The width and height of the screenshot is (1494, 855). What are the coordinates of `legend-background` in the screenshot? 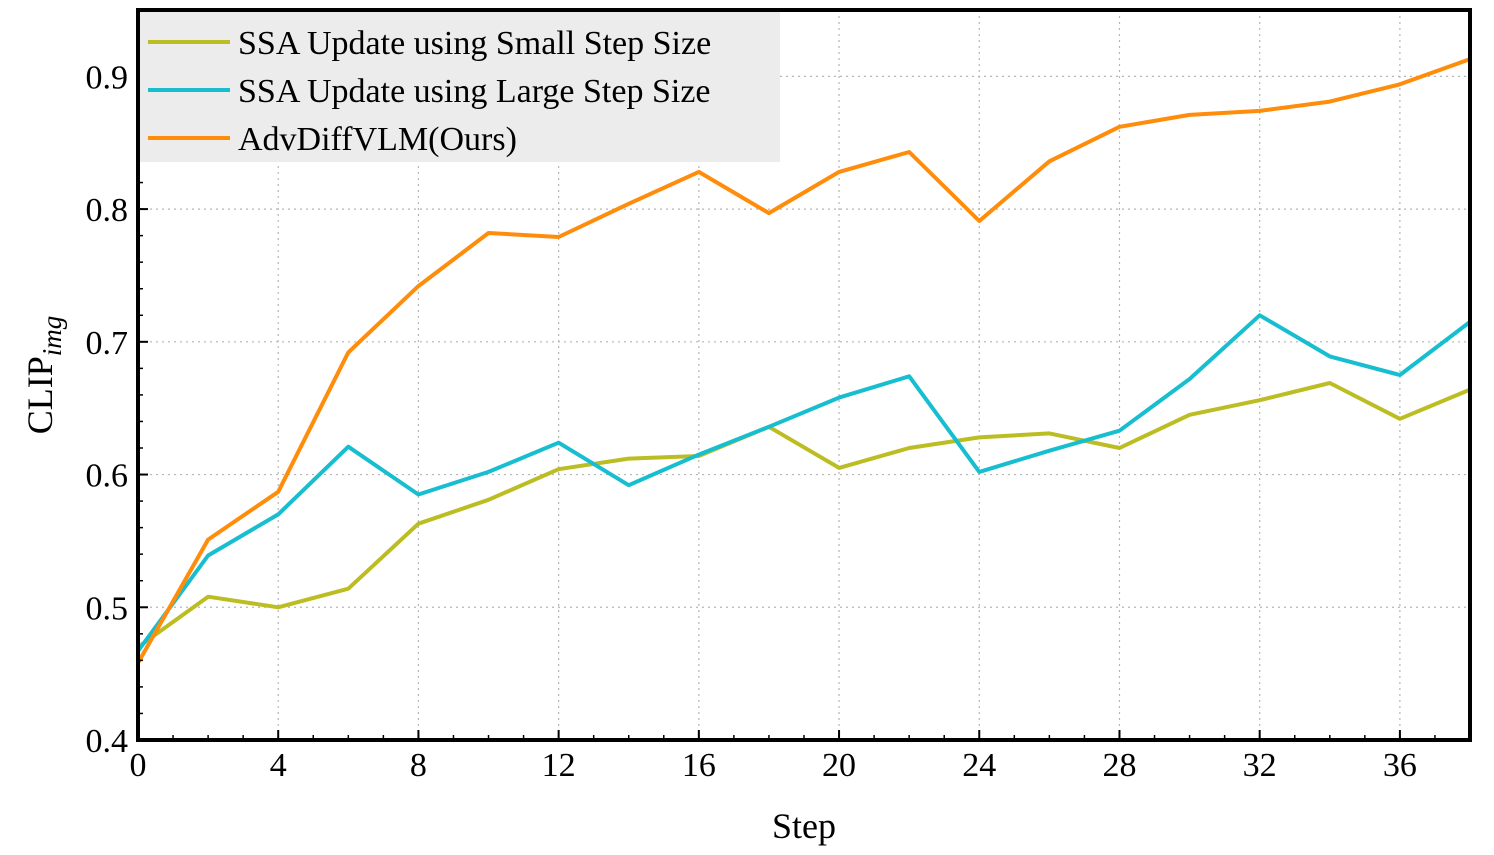 It's located at (460, 87).